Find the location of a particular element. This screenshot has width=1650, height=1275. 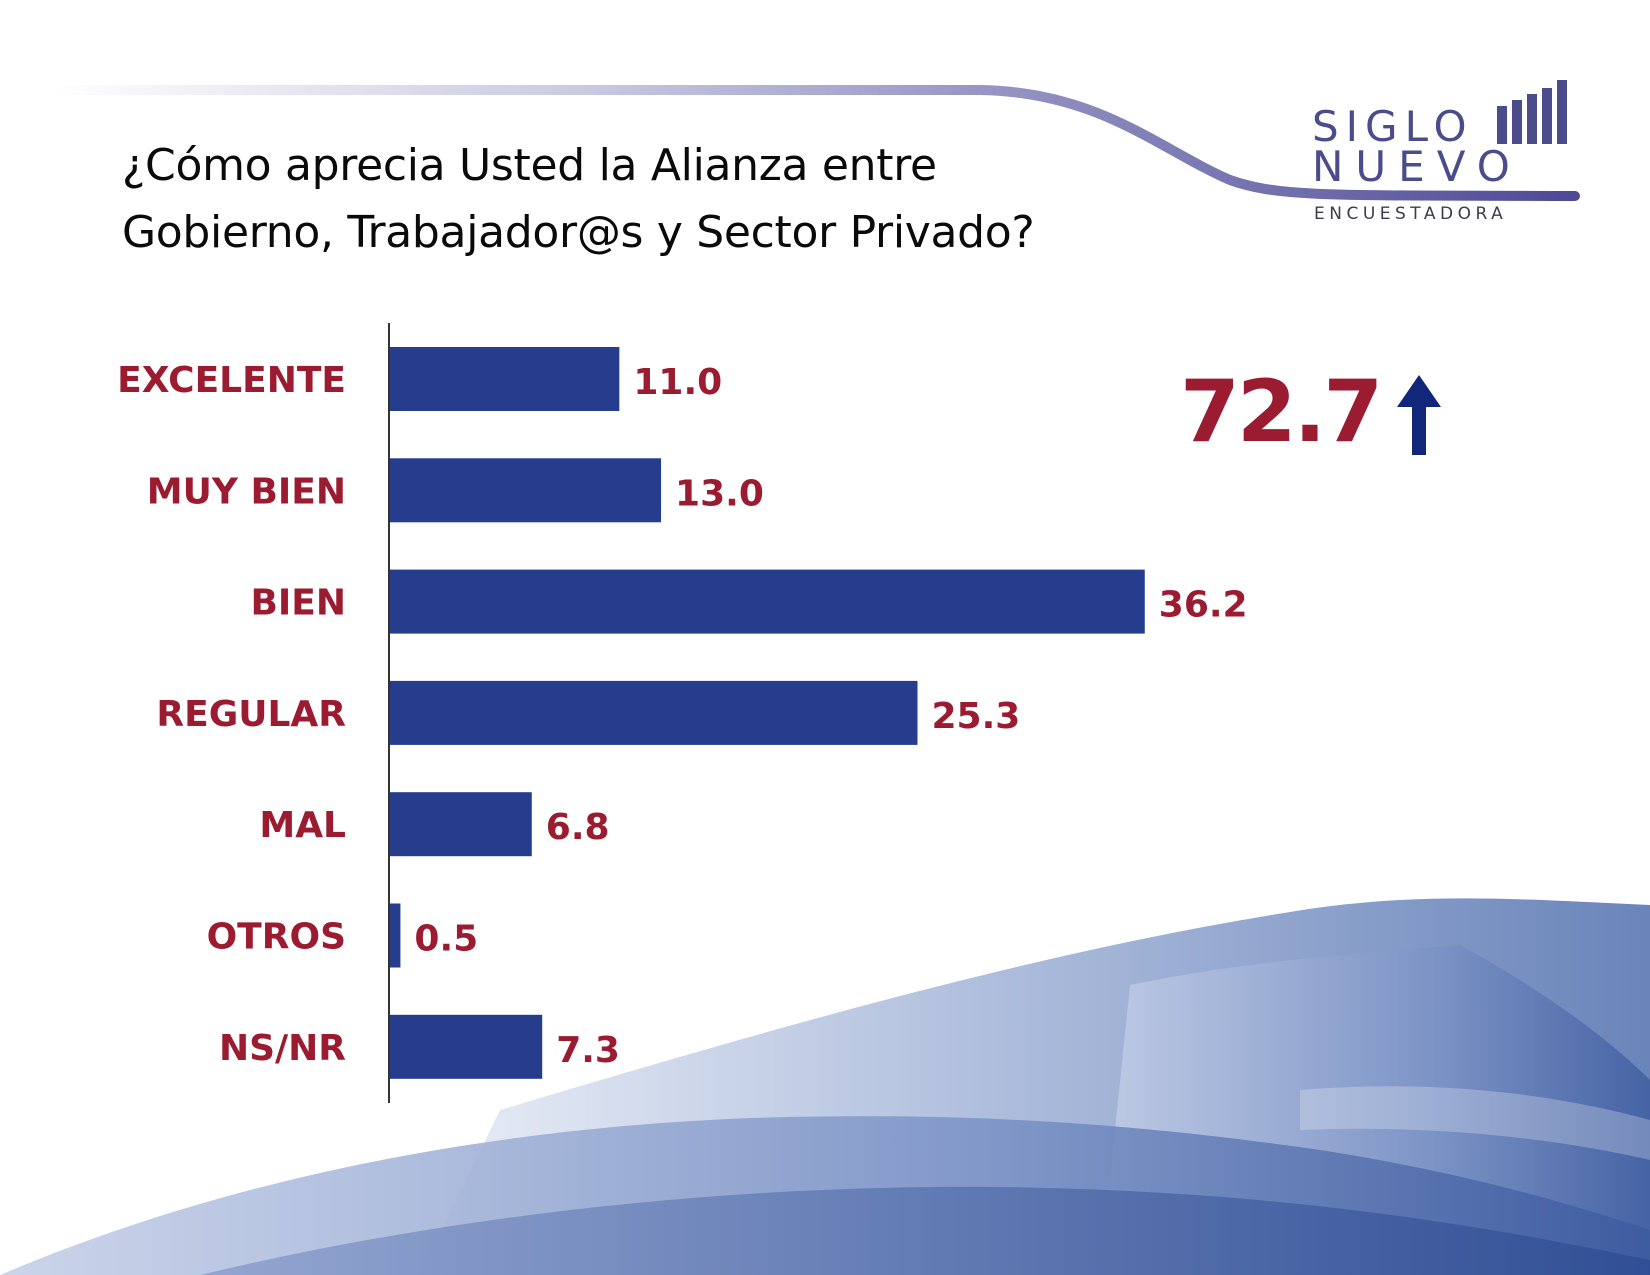

category-label: MAL is located at coordinates (302, 825).